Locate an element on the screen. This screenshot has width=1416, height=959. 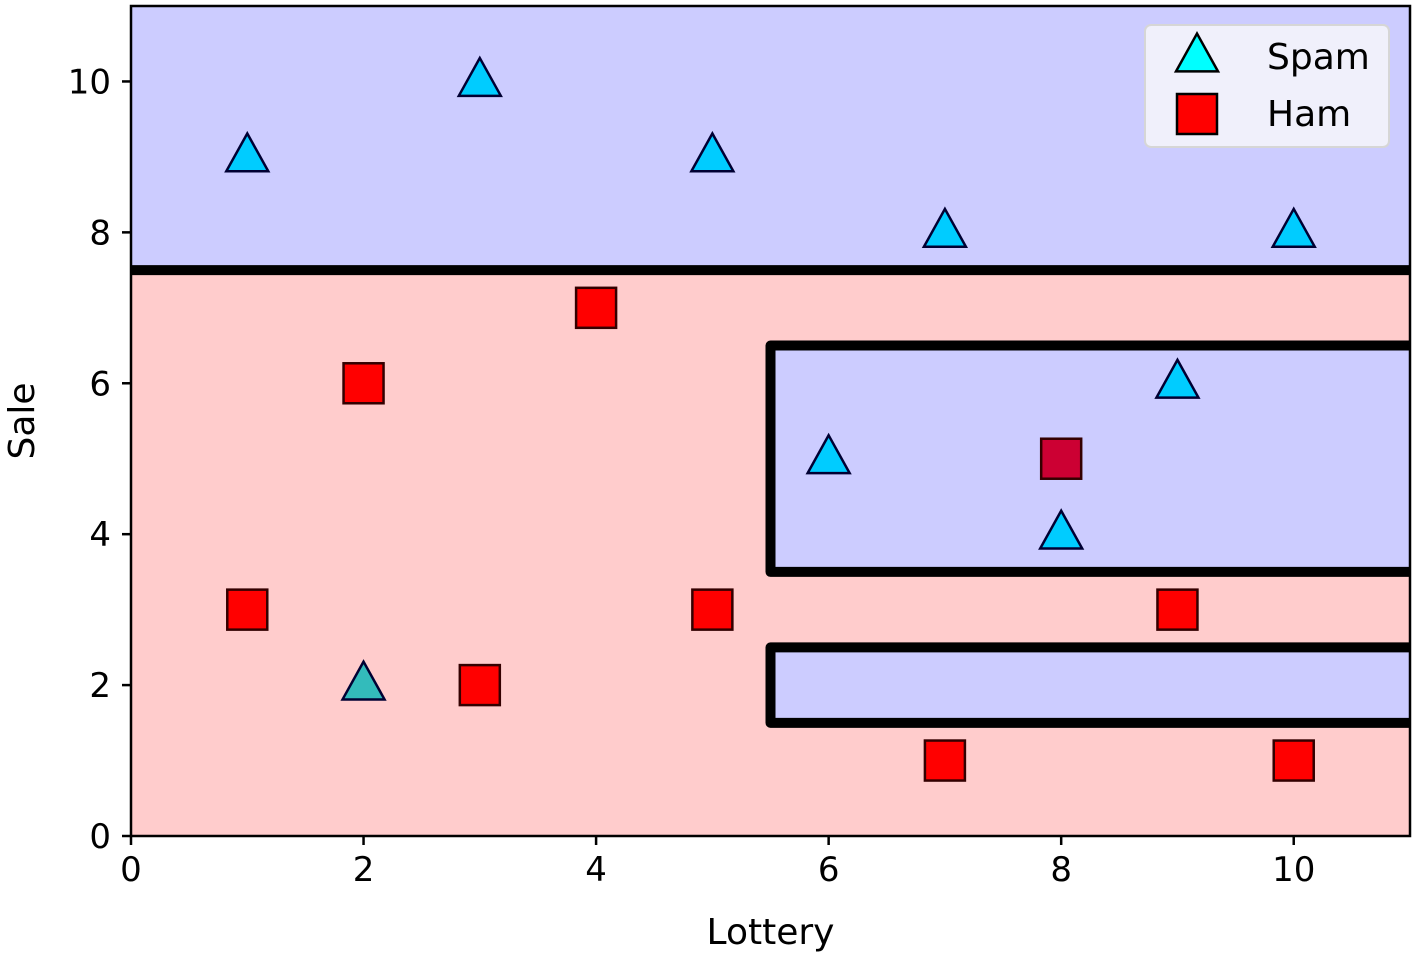
y-tick-label: 0 is located at coordinates (100, 837).